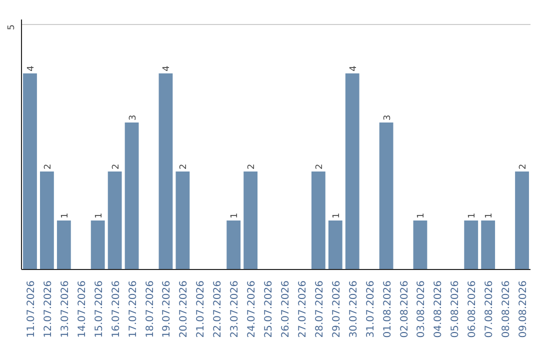 Image resolution: width=540 pixels, height=340 pixels. What do you see at coordinates (218, 309) in the screenshot?
I see `x-tick-label: 22.07.2026` at bounding box center [218, 309].